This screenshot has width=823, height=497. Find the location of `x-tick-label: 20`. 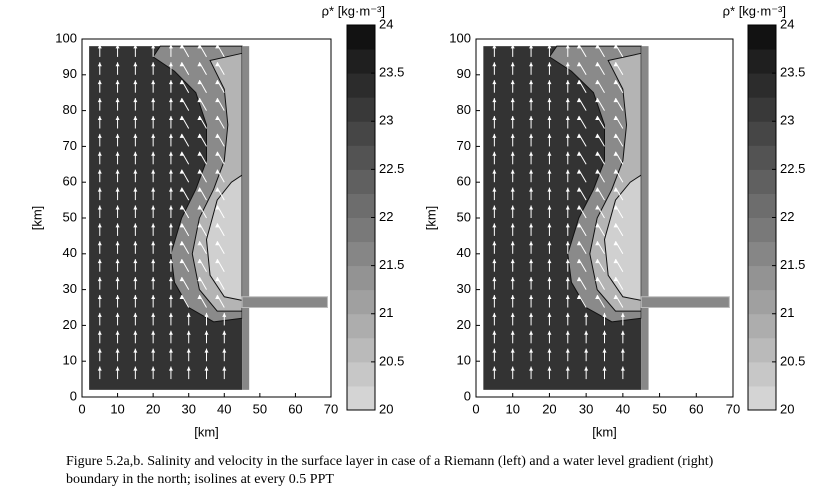

x-tick-label: 20 is located at coordinates (549, 408).